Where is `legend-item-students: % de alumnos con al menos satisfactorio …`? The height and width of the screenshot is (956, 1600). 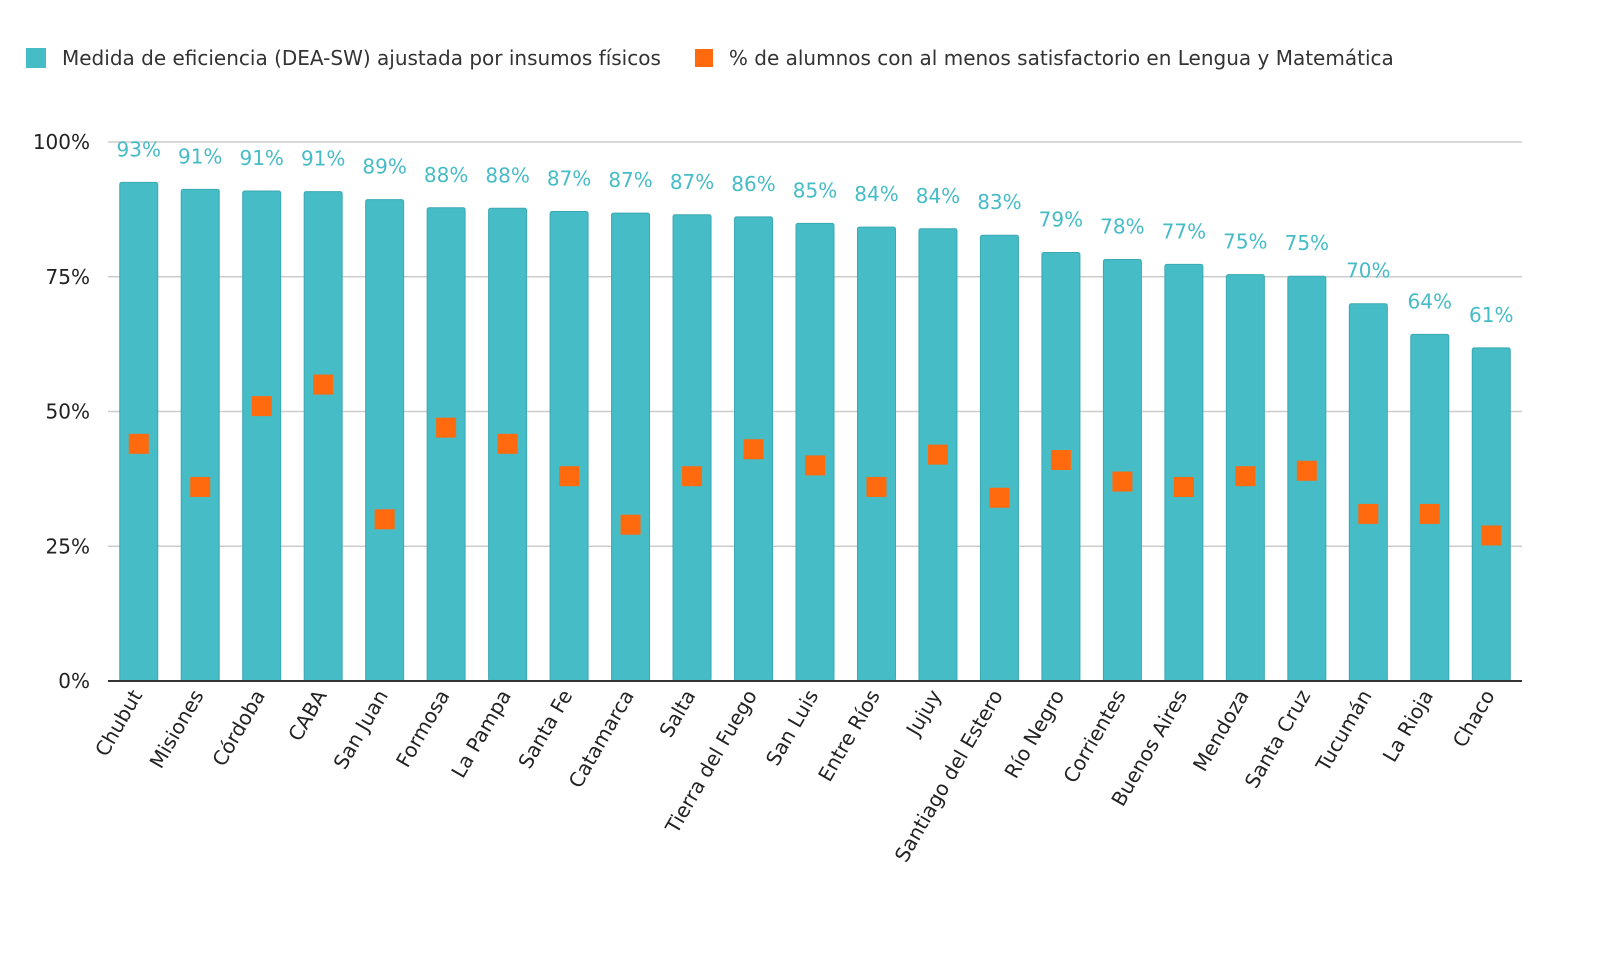
legend-item-students: % de alumnos con al menos satisfactorio … is located at coordinates (1044, 58).